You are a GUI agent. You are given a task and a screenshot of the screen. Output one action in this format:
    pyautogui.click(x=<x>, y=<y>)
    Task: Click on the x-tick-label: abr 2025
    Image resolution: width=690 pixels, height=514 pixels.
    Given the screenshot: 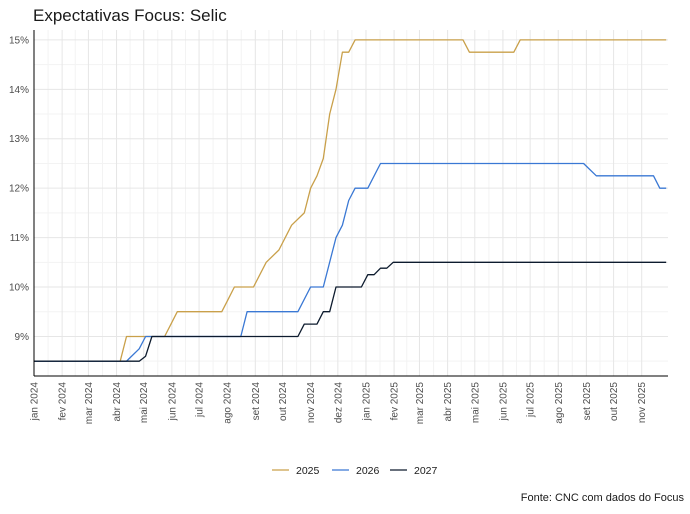 What is the action you would take?
    pyautogui.click(x=448, y=402)
    